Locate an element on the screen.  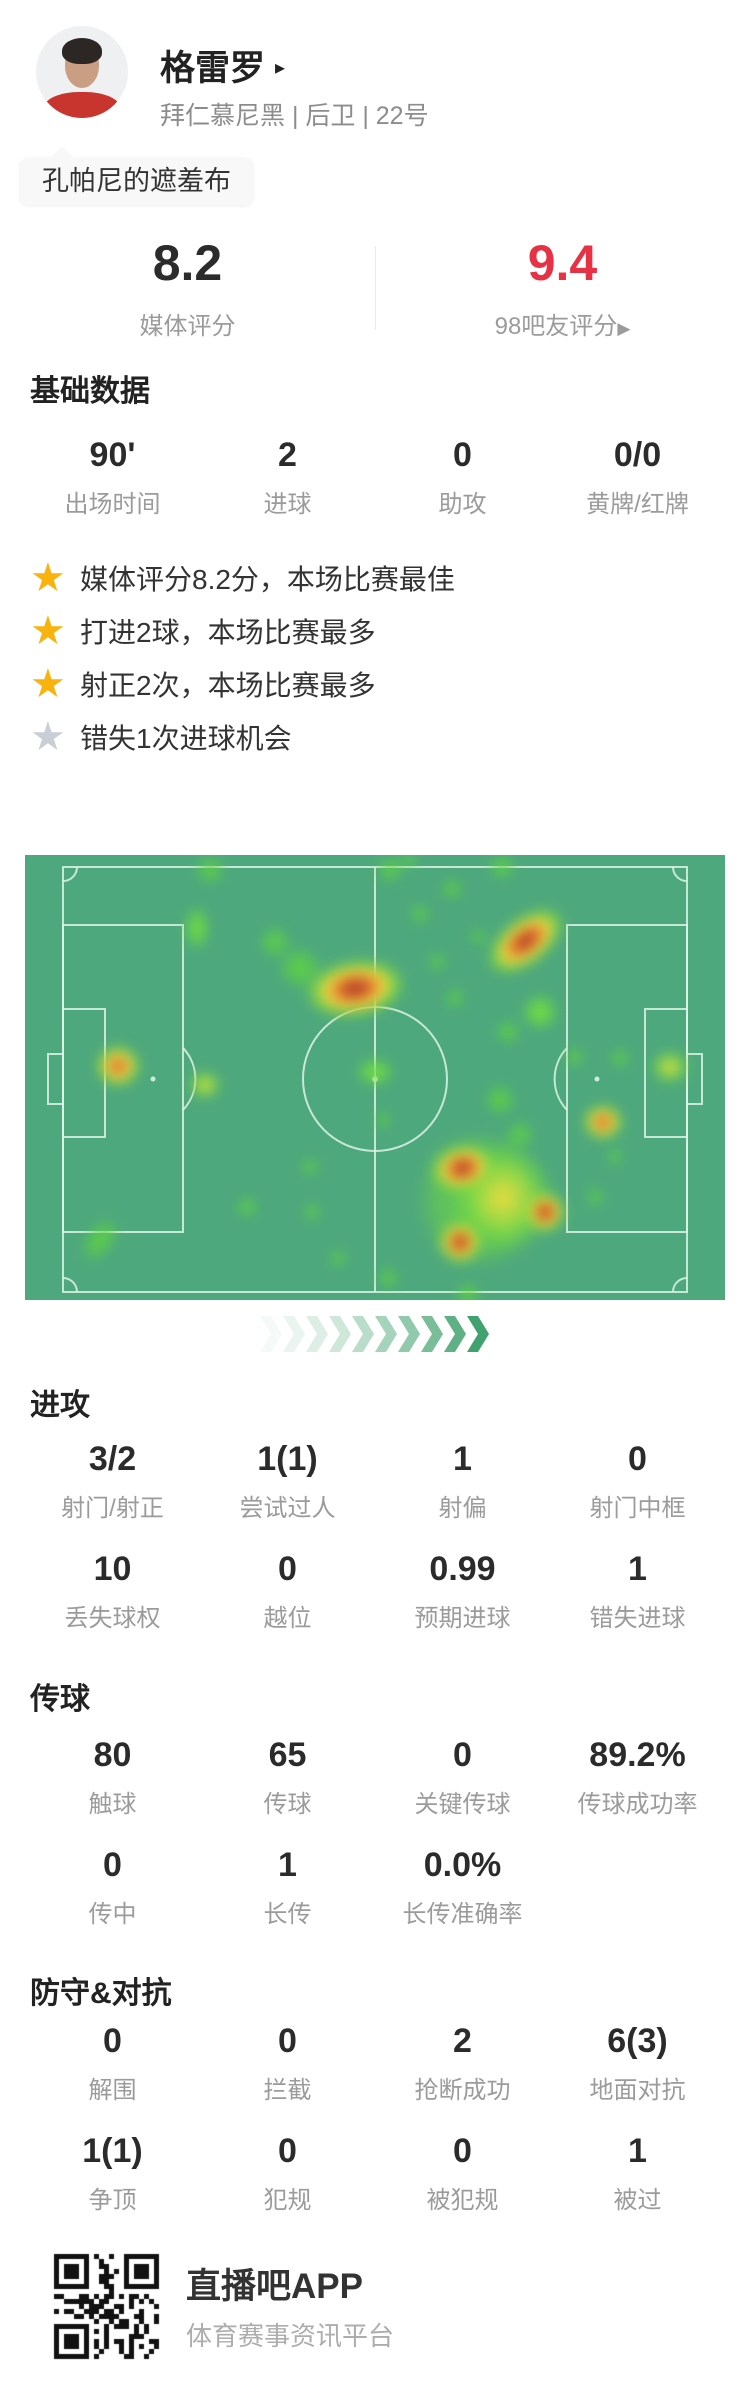
stat-cell: 0 拦截 is located at coordinates (287, 2063).